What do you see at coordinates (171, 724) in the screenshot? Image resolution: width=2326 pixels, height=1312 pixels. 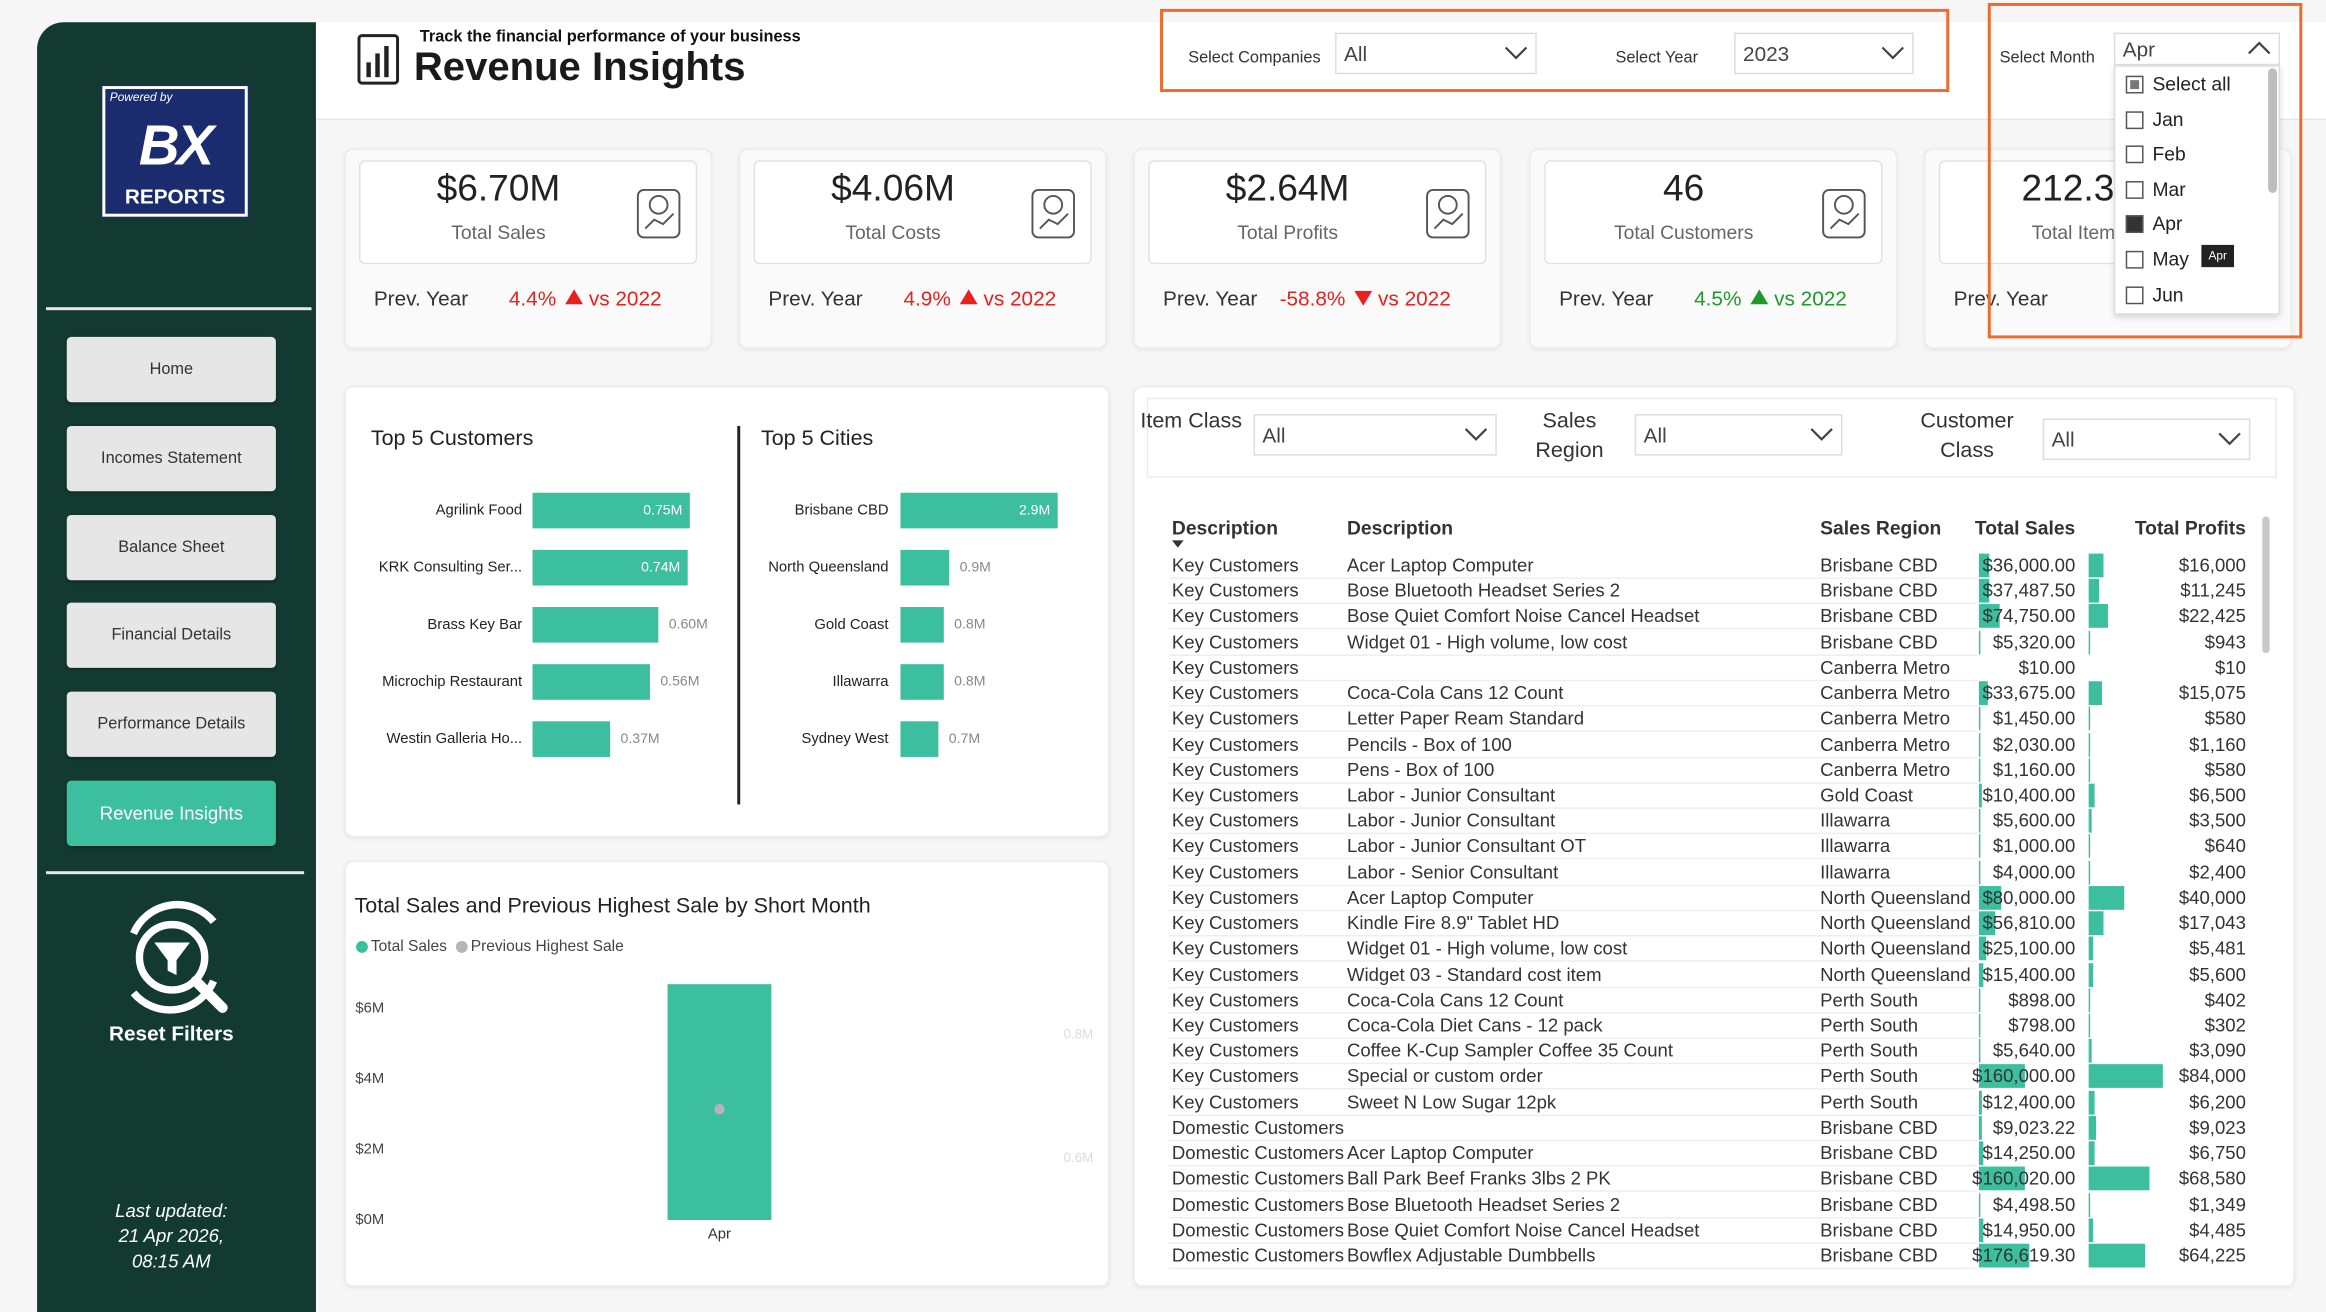 I see `nav-button: Performance Details` at bounding box center [171, 724].